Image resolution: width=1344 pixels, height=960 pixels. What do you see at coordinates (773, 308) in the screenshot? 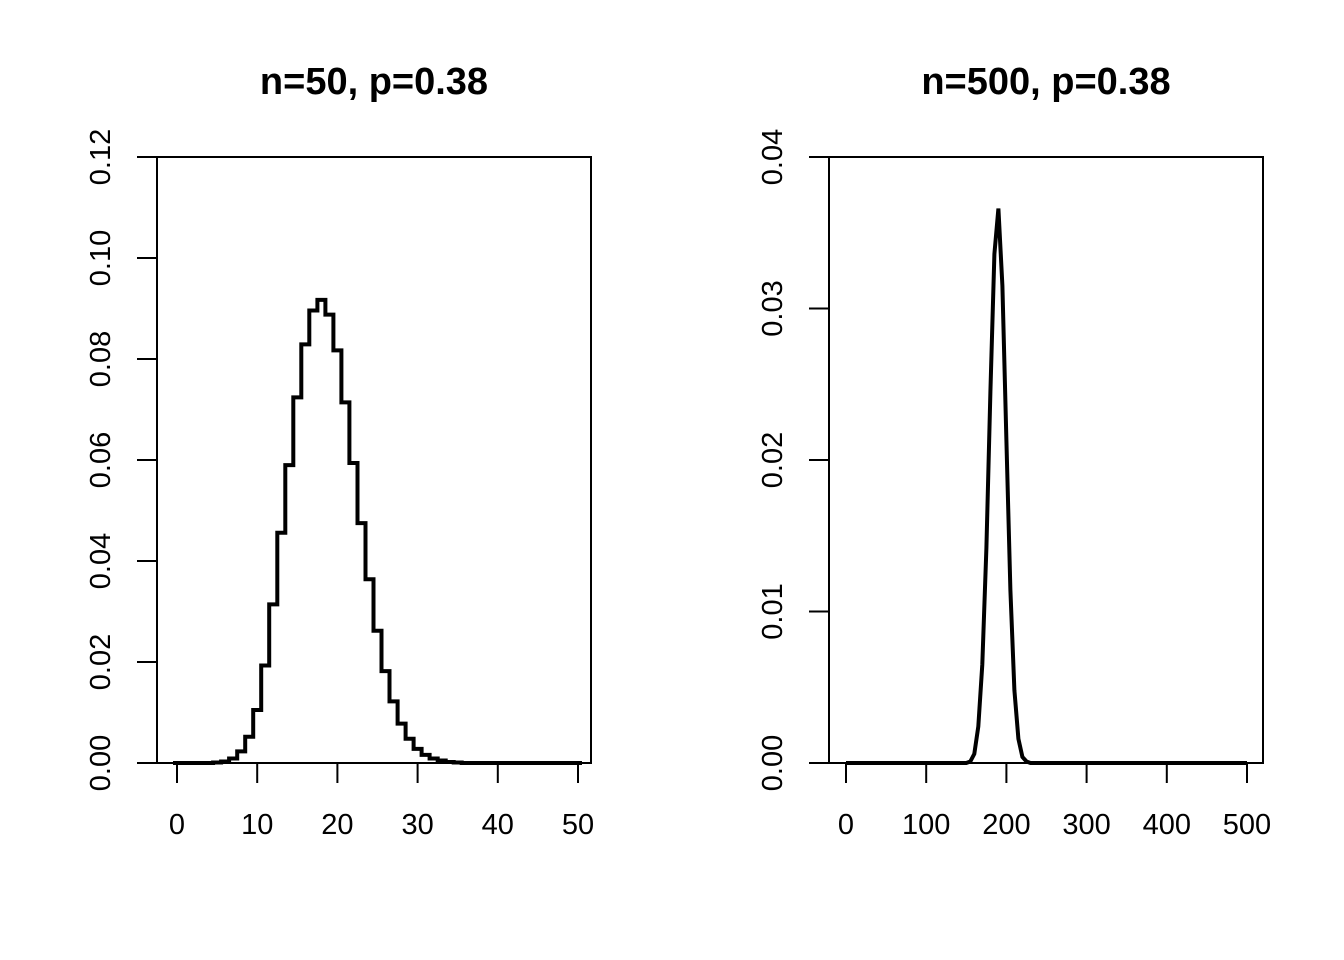
I see `right-y-tick-label: 0.03` at bounding box center [773, 308].